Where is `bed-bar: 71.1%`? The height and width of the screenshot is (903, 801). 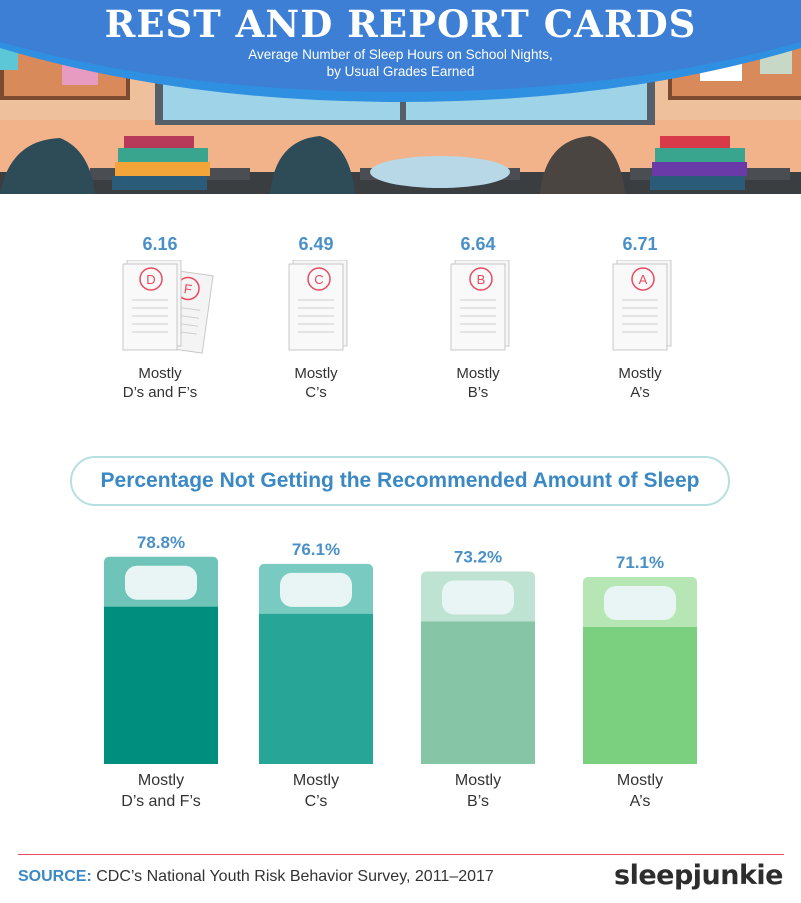 bed-bar: 71.1% is located at coordinates (640, 658).